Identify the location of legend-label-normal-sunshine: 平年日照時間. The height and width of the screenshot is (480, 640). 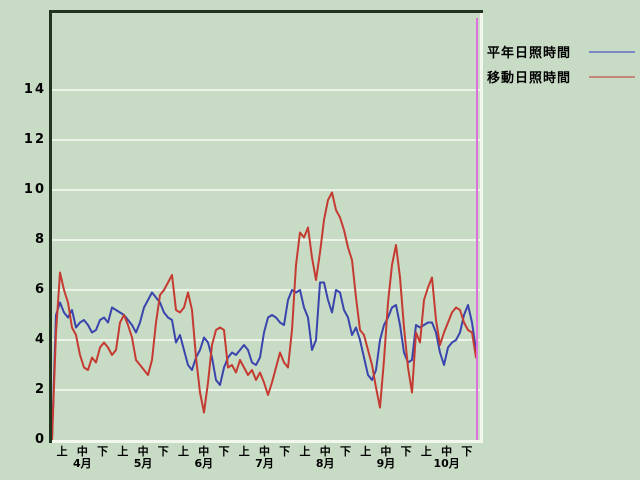
(529, 53).